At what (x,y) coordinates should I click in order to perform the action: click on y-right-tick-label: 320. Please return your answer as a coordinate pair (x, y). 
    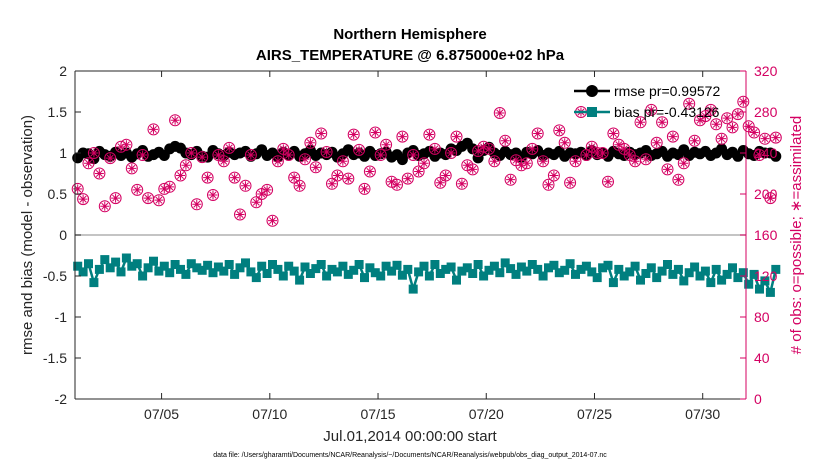
    Looking at the image, I should click on (766, 71).